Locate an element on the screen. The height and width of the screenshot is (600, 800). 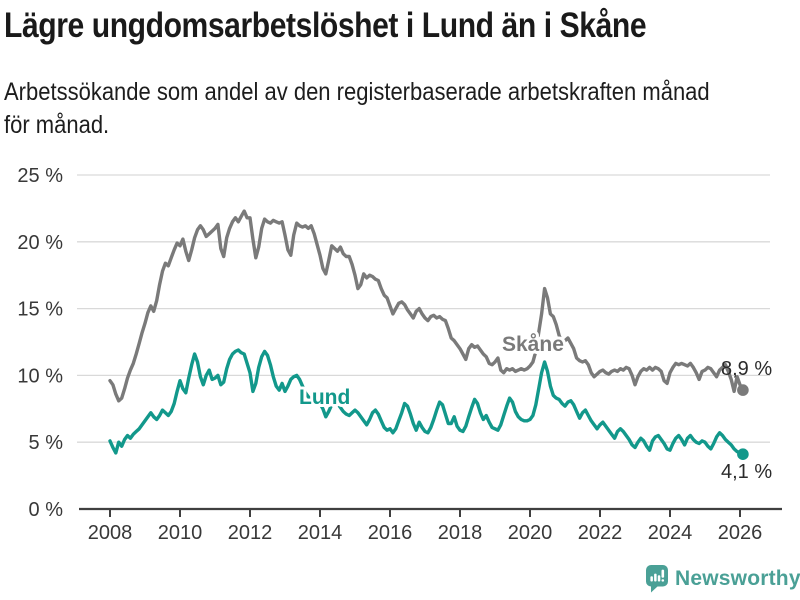
y-tick-label: 10 % is located at coordinates (40, 376).